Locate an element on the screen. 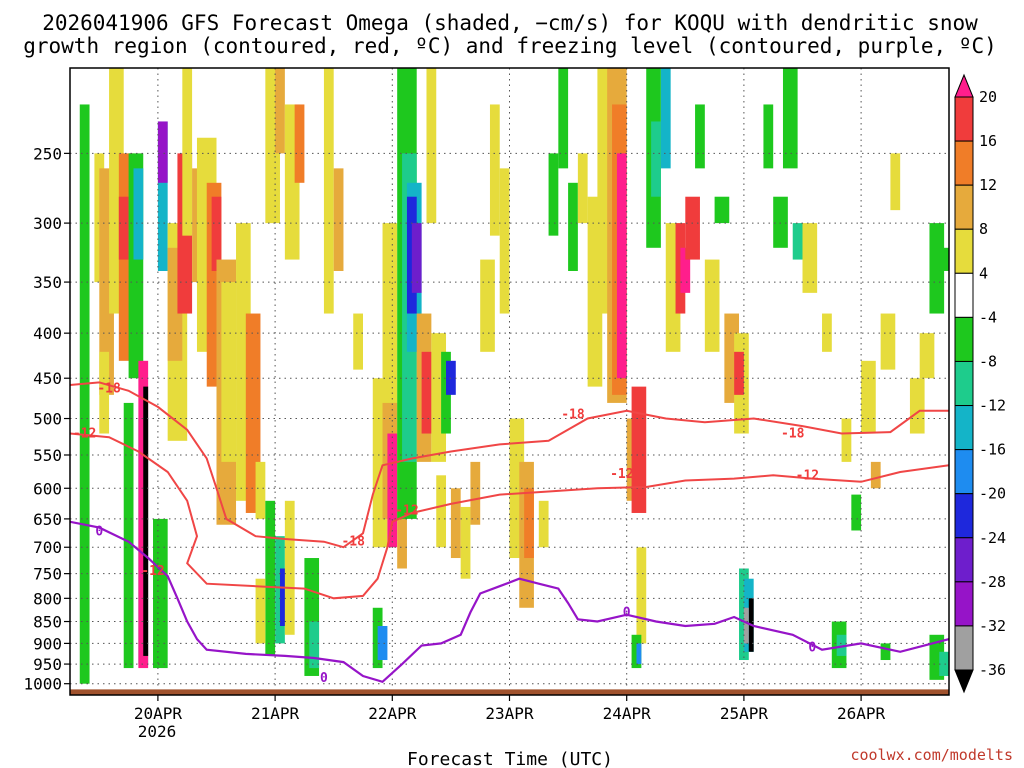 This screenshot has height=768, width=1024. x-axis-label: Forecast Time (UTC) is located at coordinates (510, 758).